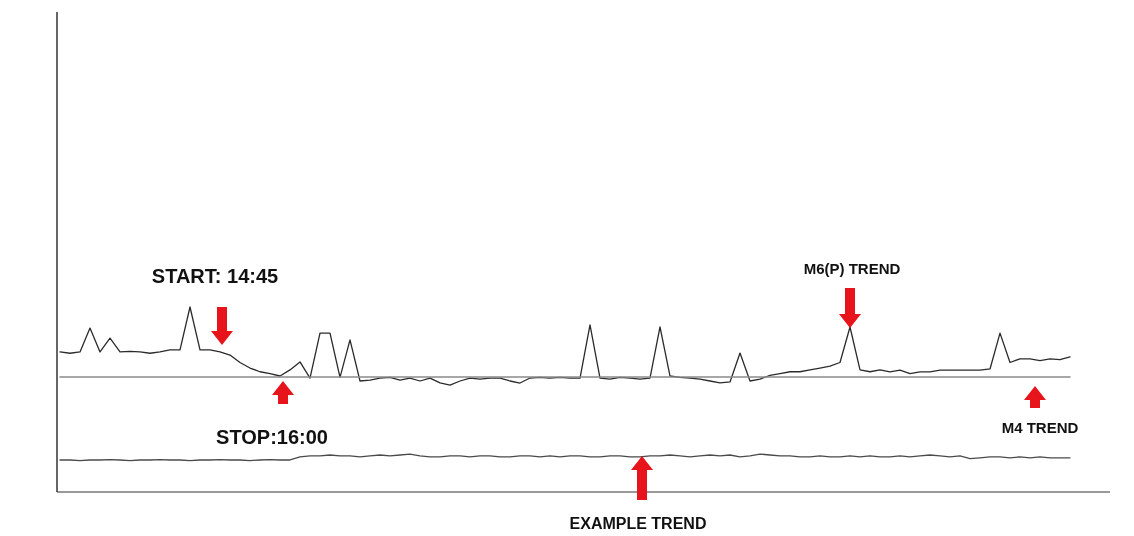 The image size is (1134, 536). Describe the element at coordinates (272, 437) in the screenshot. I see `annotation: STOP:16:00` at that location.